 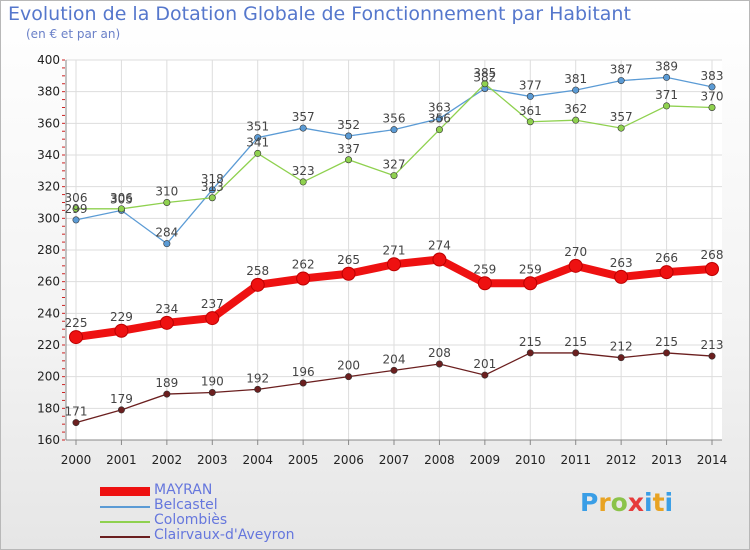 I want to click on data-label-belcastel: 377, so click(x=530, y=85).